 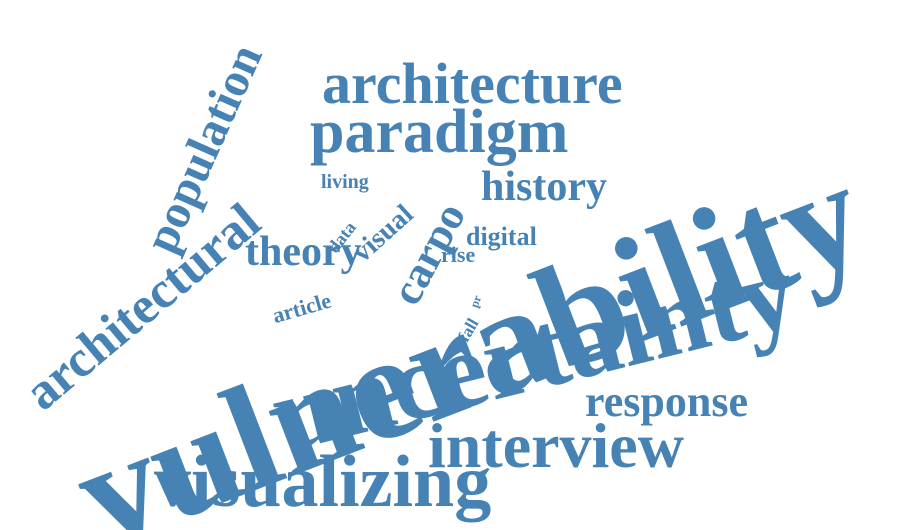 What do you see at coordinates (472, 83) in the screenshot?
I see `word-architecture: architecture` at bounding box center [472, 83].